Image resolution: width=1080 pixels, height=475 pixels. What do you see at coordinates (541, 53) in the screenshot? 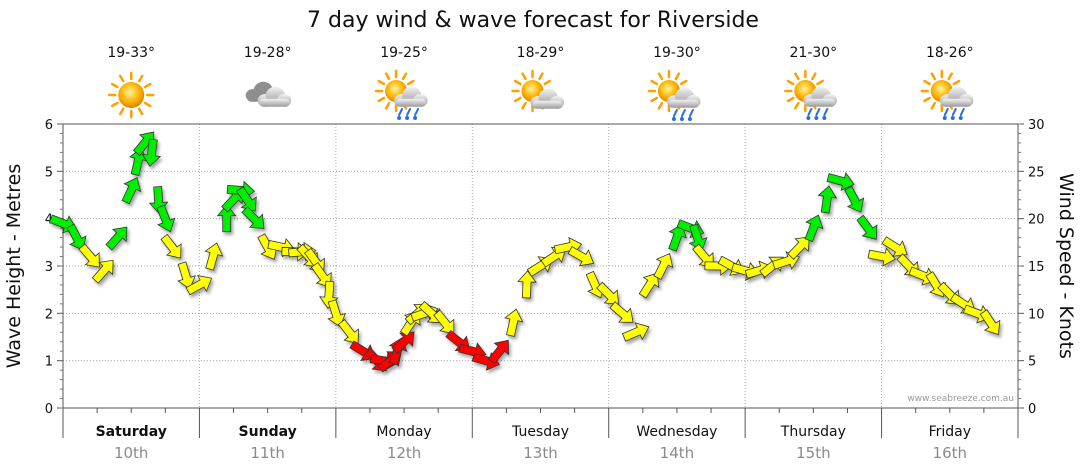
I see `temp-range-label: 18-29°` at bounding box center [541, 53].